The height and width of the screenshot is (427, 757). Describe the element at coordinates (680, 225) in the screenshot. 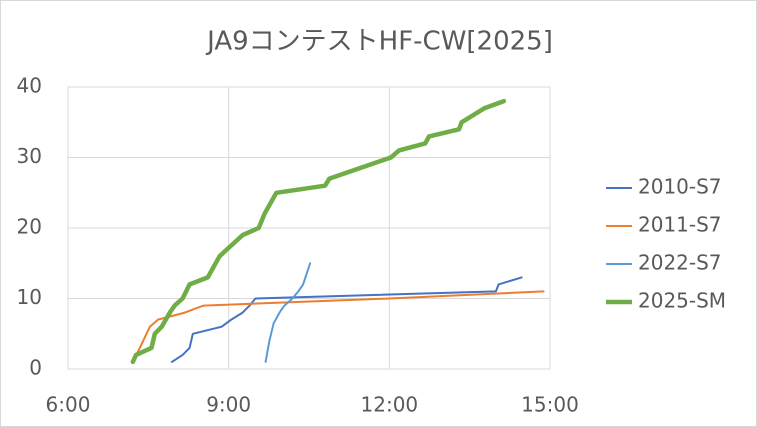

I see `legend-label: 2011-S7` at that location.